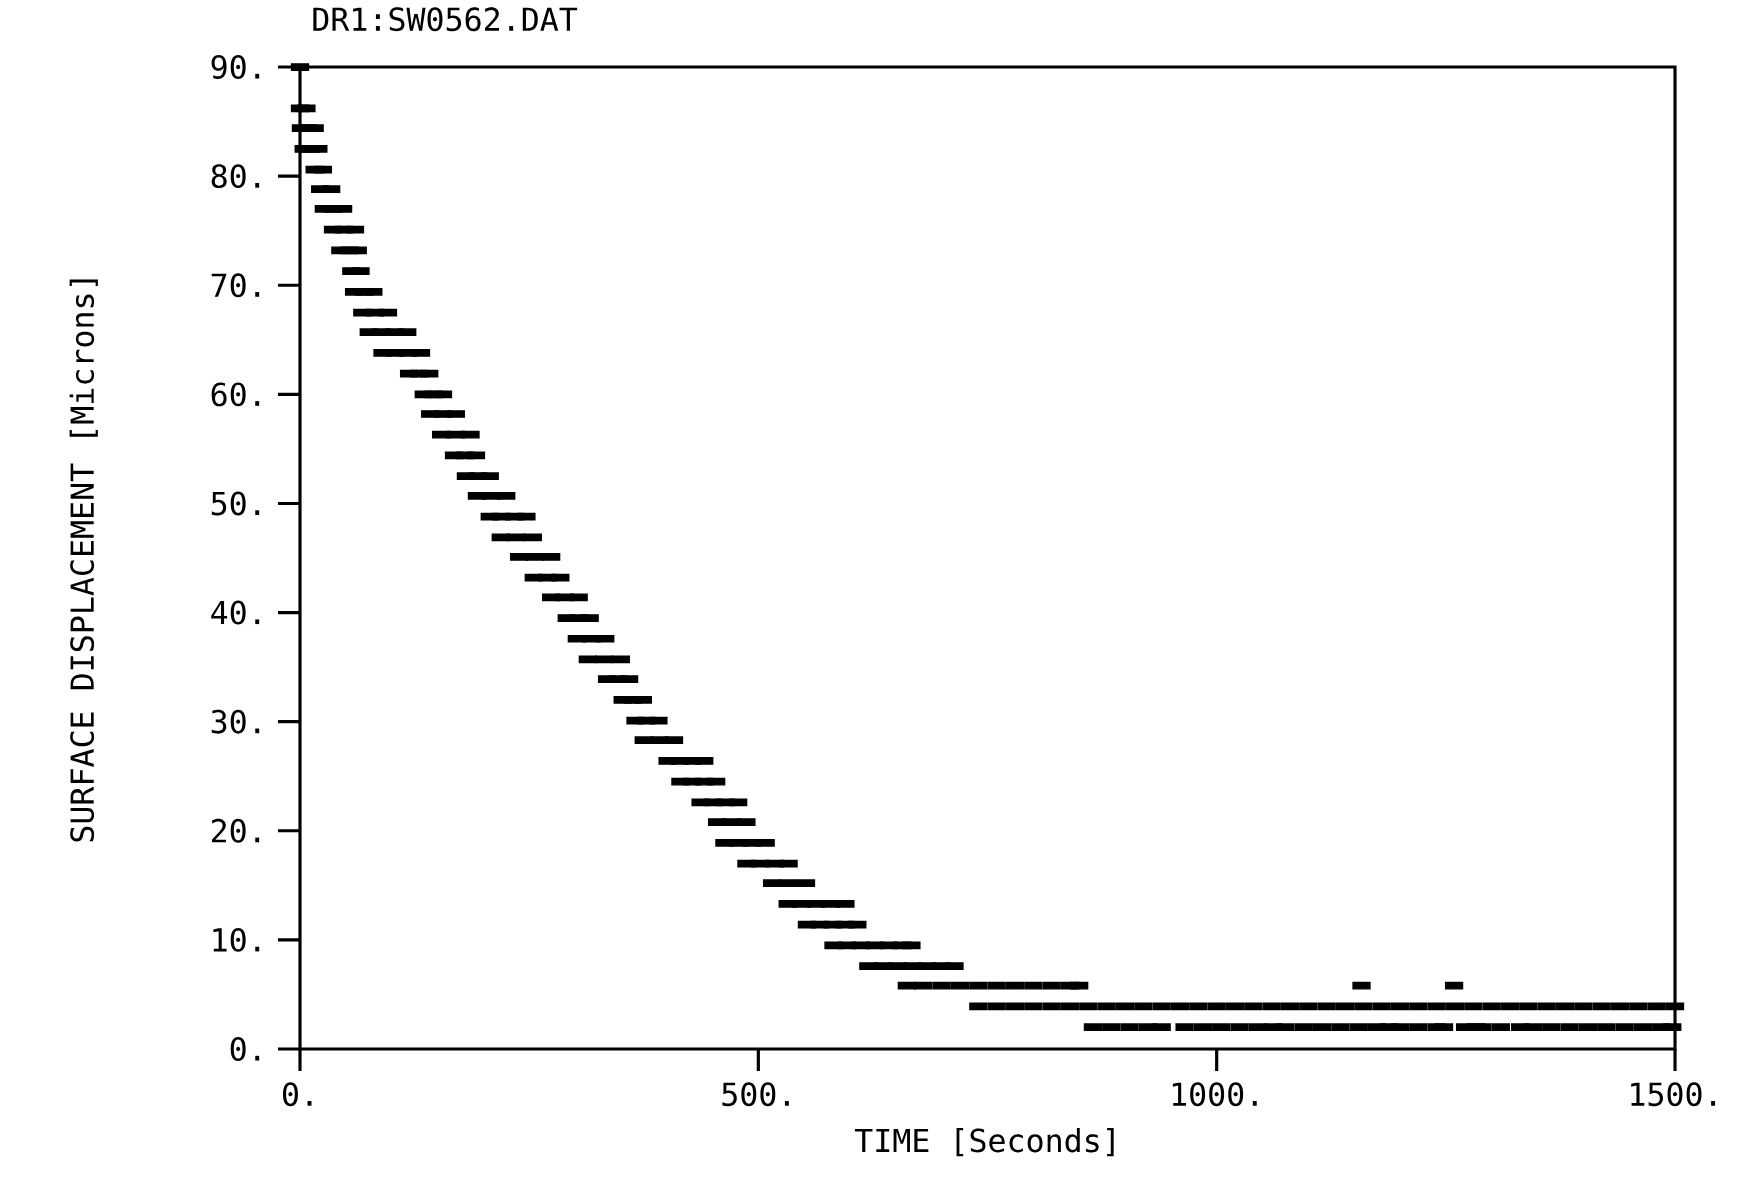  What do you see at coordinates (755, 1094) in the screenshot?
I see `x-tick-label: 500.` at bounding box center [755, 1094].